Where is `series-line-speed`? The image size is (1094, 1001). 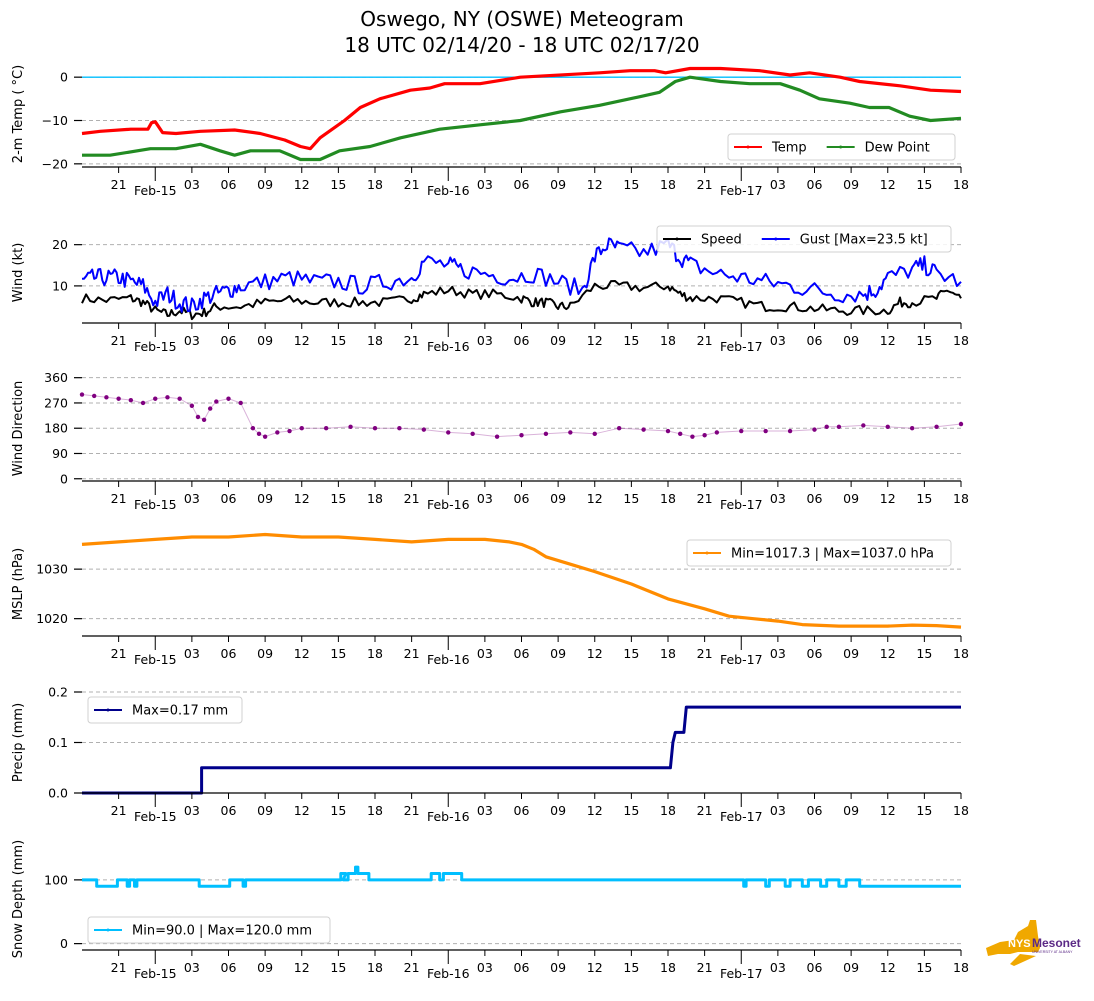 series-line-speed is located at coordinates (521, 300).